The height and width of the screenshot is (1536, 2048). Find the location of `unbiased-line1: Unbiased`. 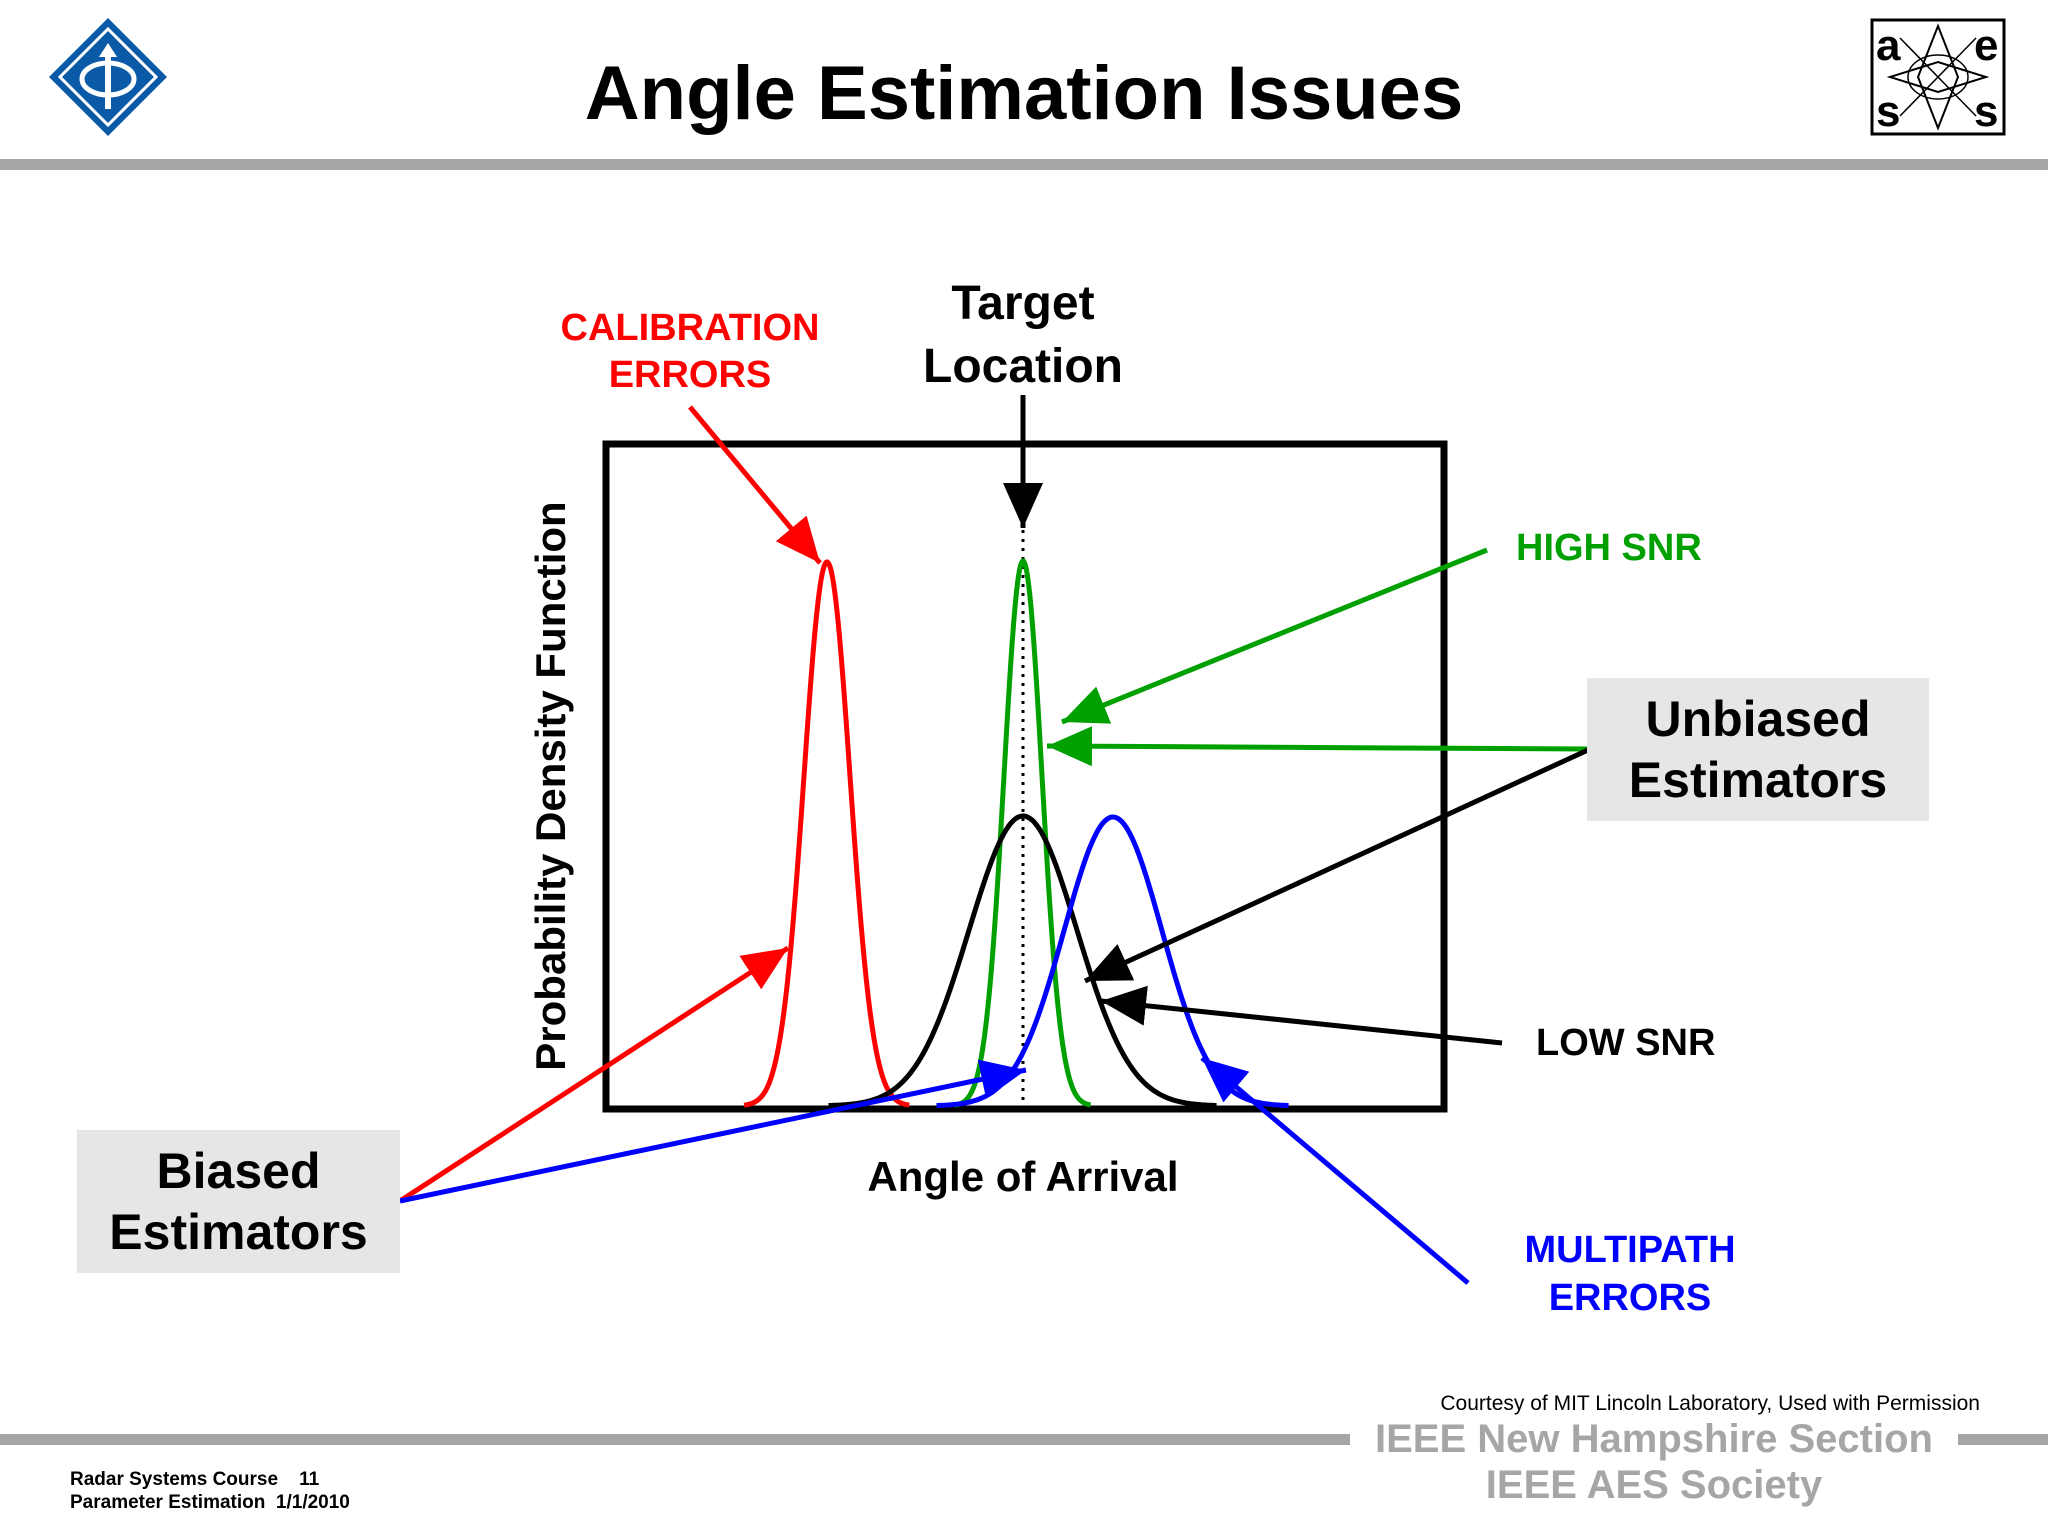

unbiased-line1: Unbiased is located at coordinates (1758, 718).